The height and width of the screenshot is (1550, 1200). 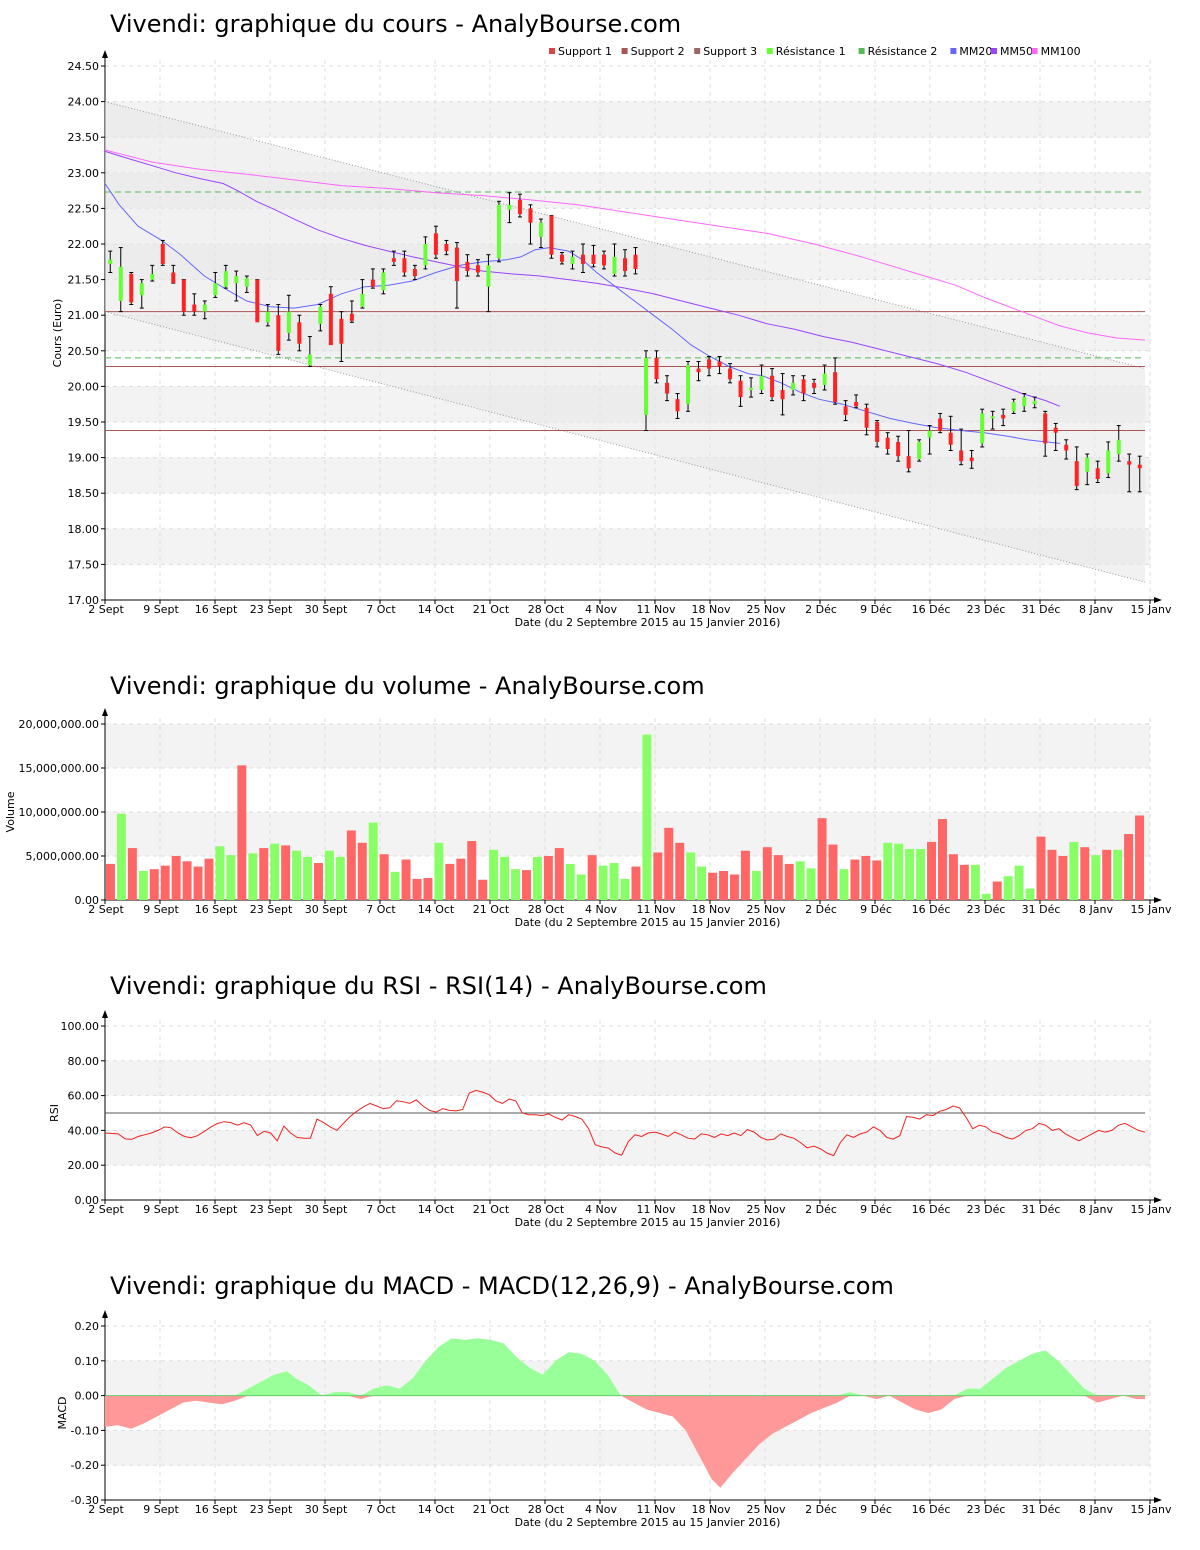 What do you see at coordinates (1016, 51) in the screenshot?
I see `legend-label: MM50` at bounding box center [1016, 51].